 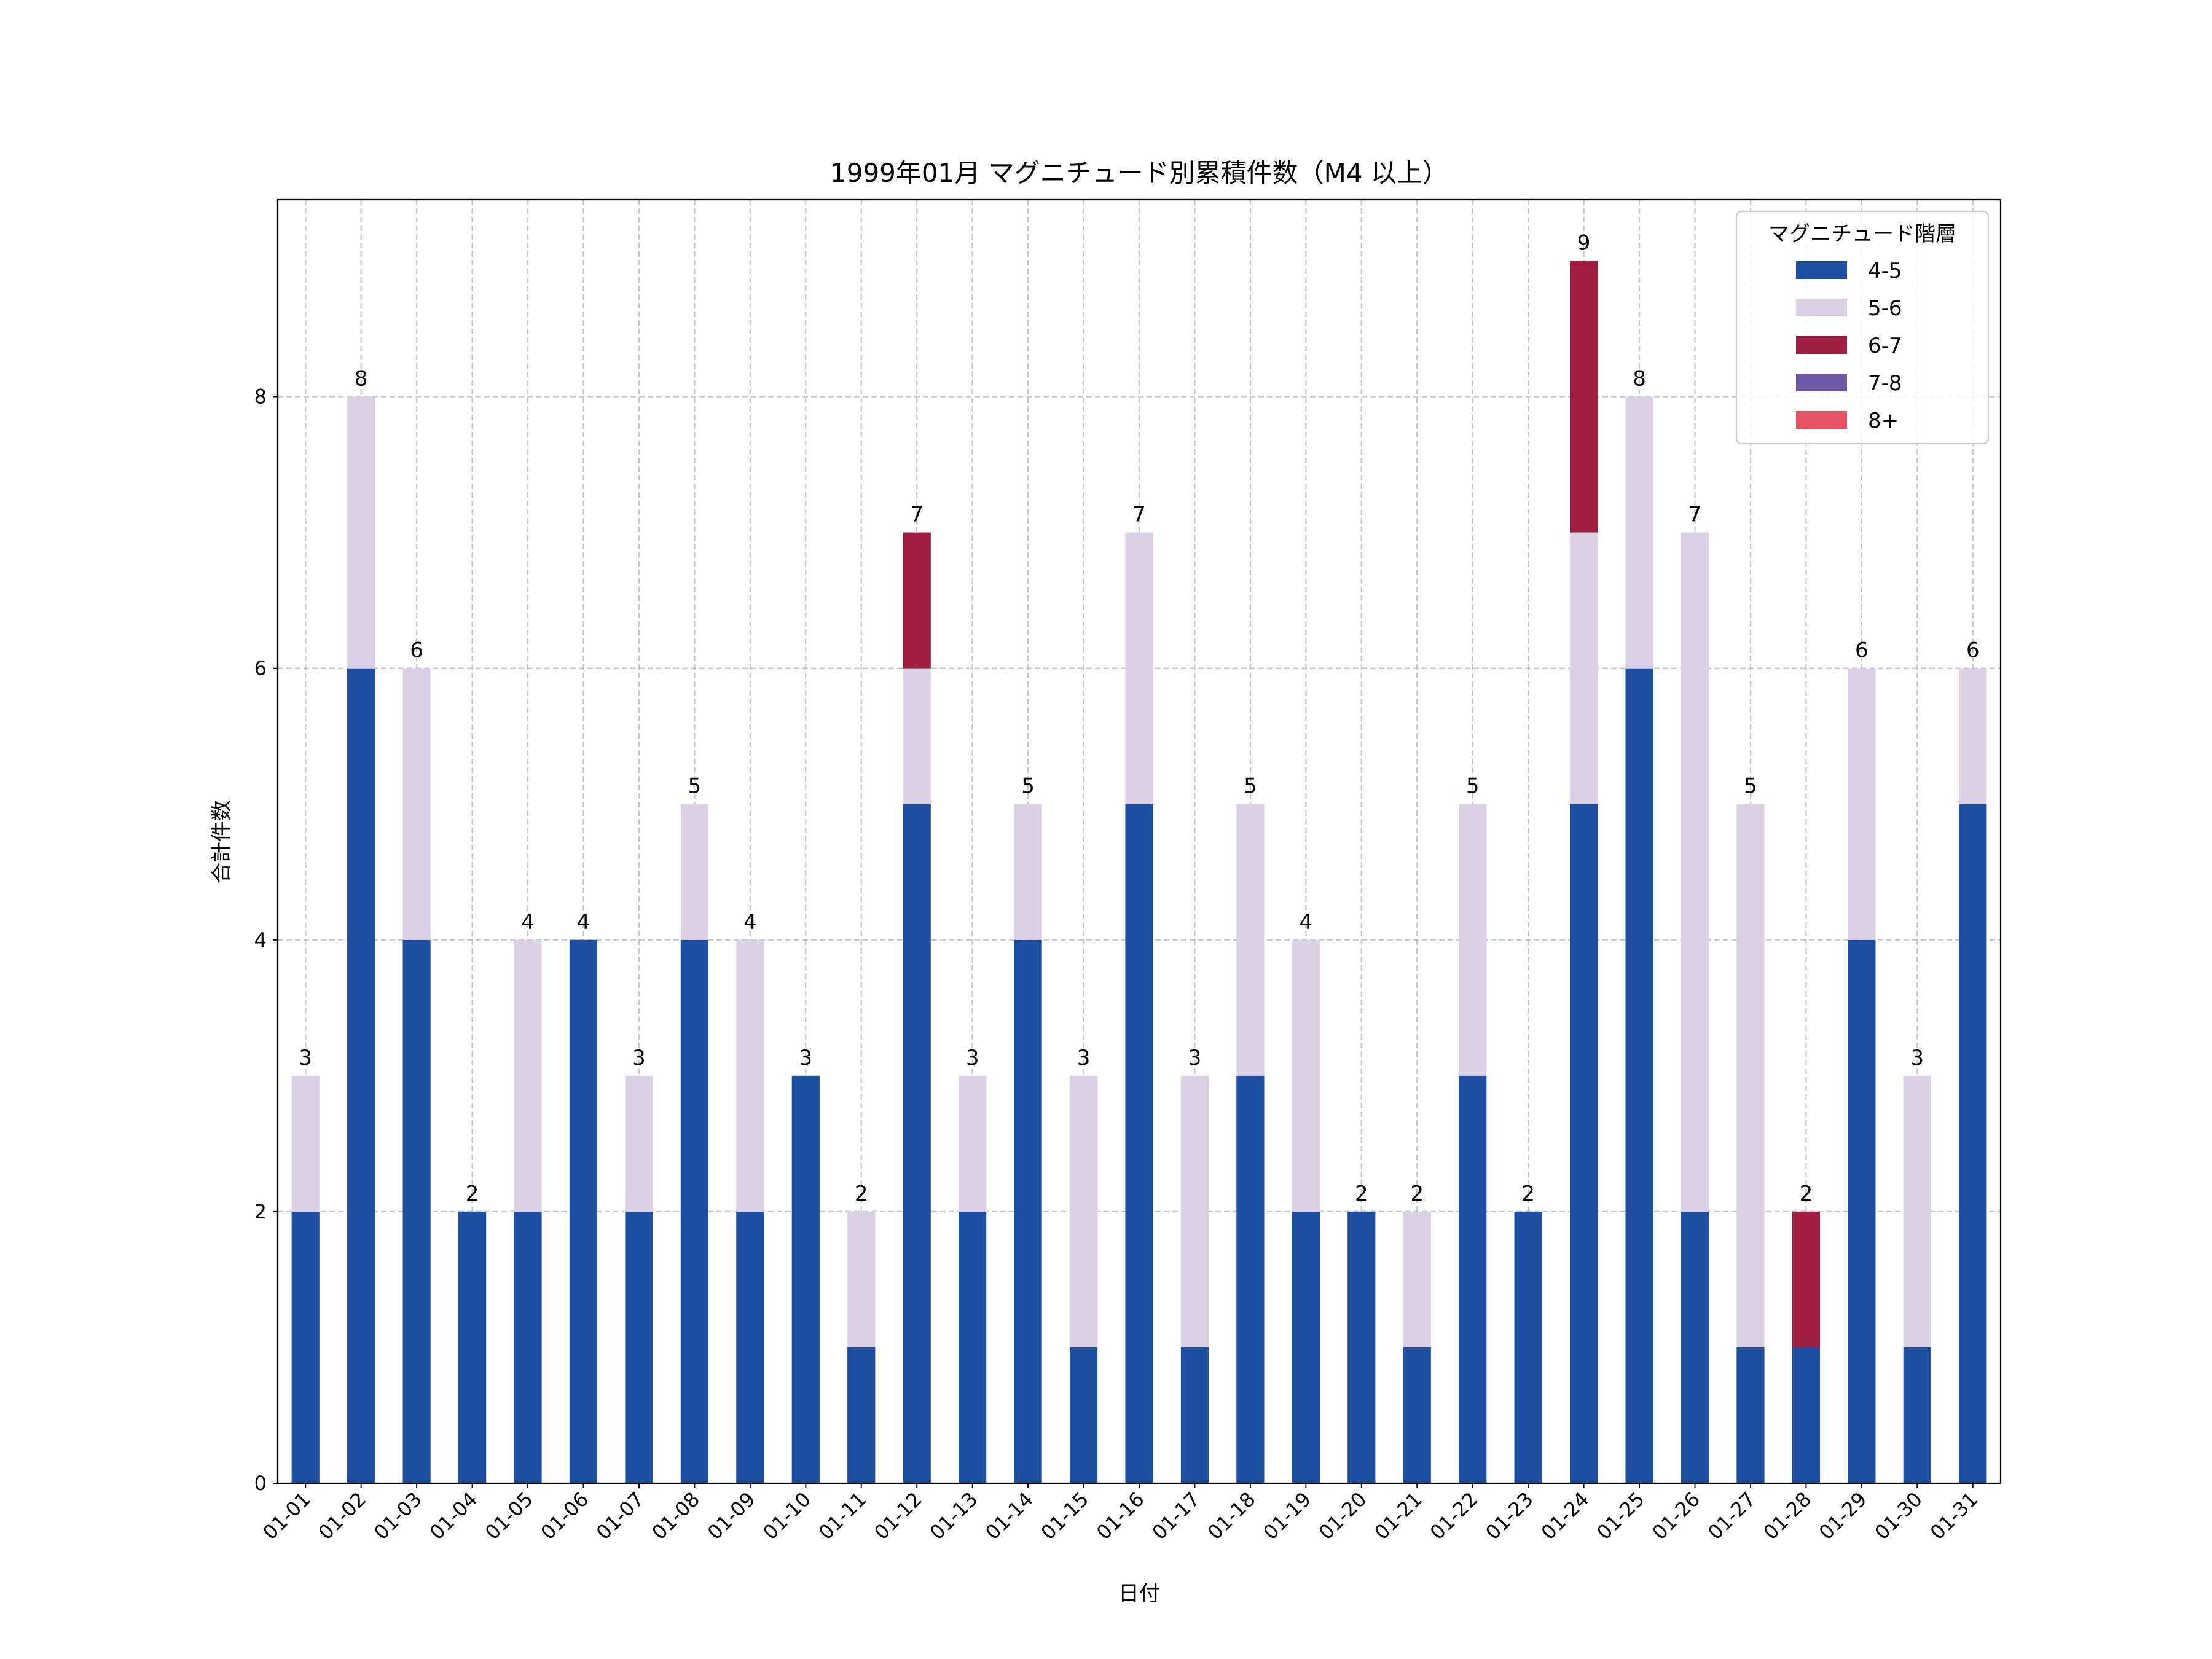 I want to click on x-tick-label: 01-23, so click(x=1509, y=1516).